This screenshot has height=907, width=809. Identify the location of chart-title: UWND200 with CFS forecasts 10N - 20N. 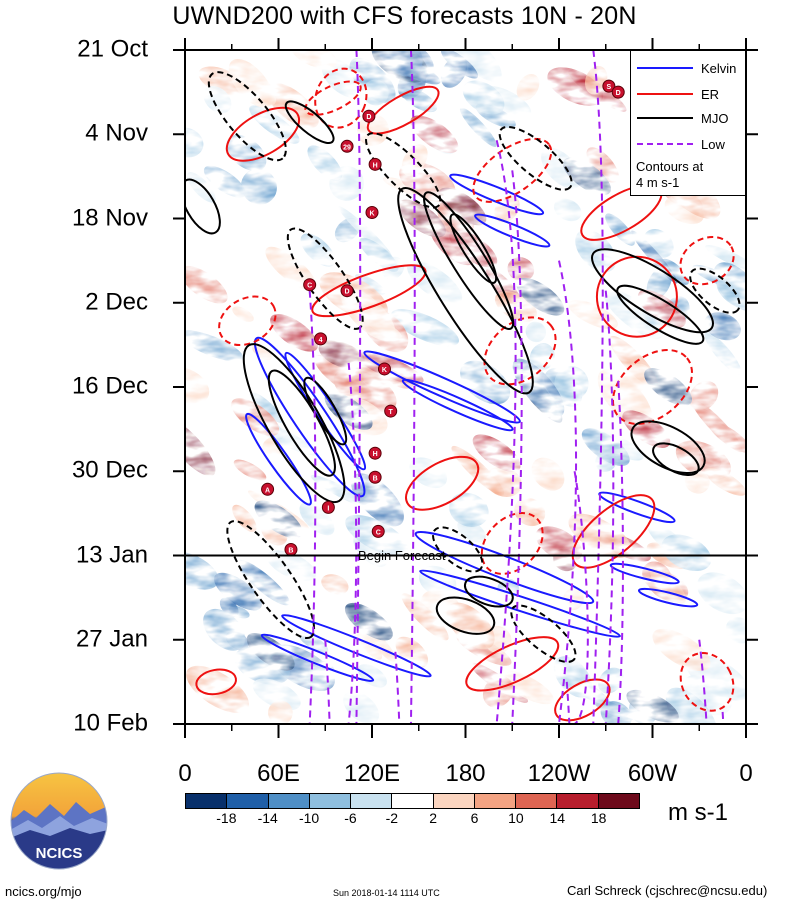
(404, 16).